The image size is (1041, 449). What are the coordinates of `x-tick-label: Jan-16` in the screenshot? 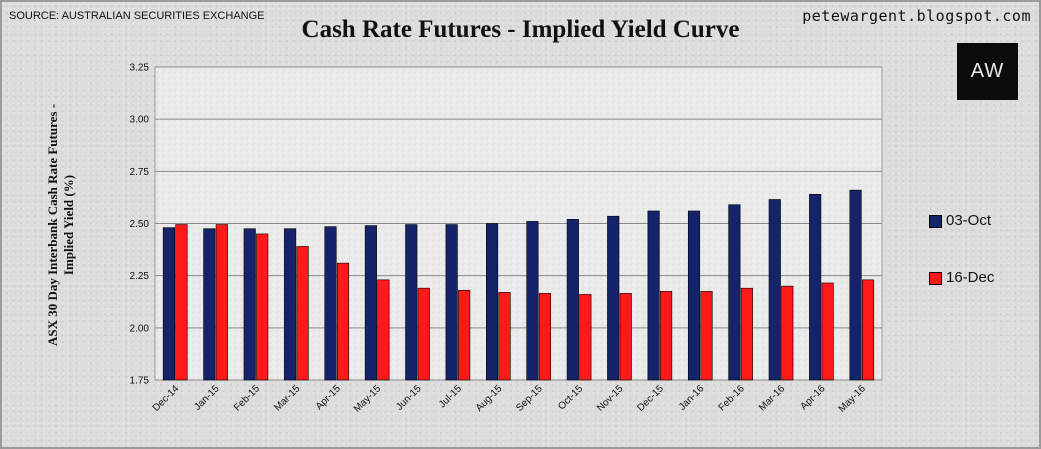 It's located at (692, 398).